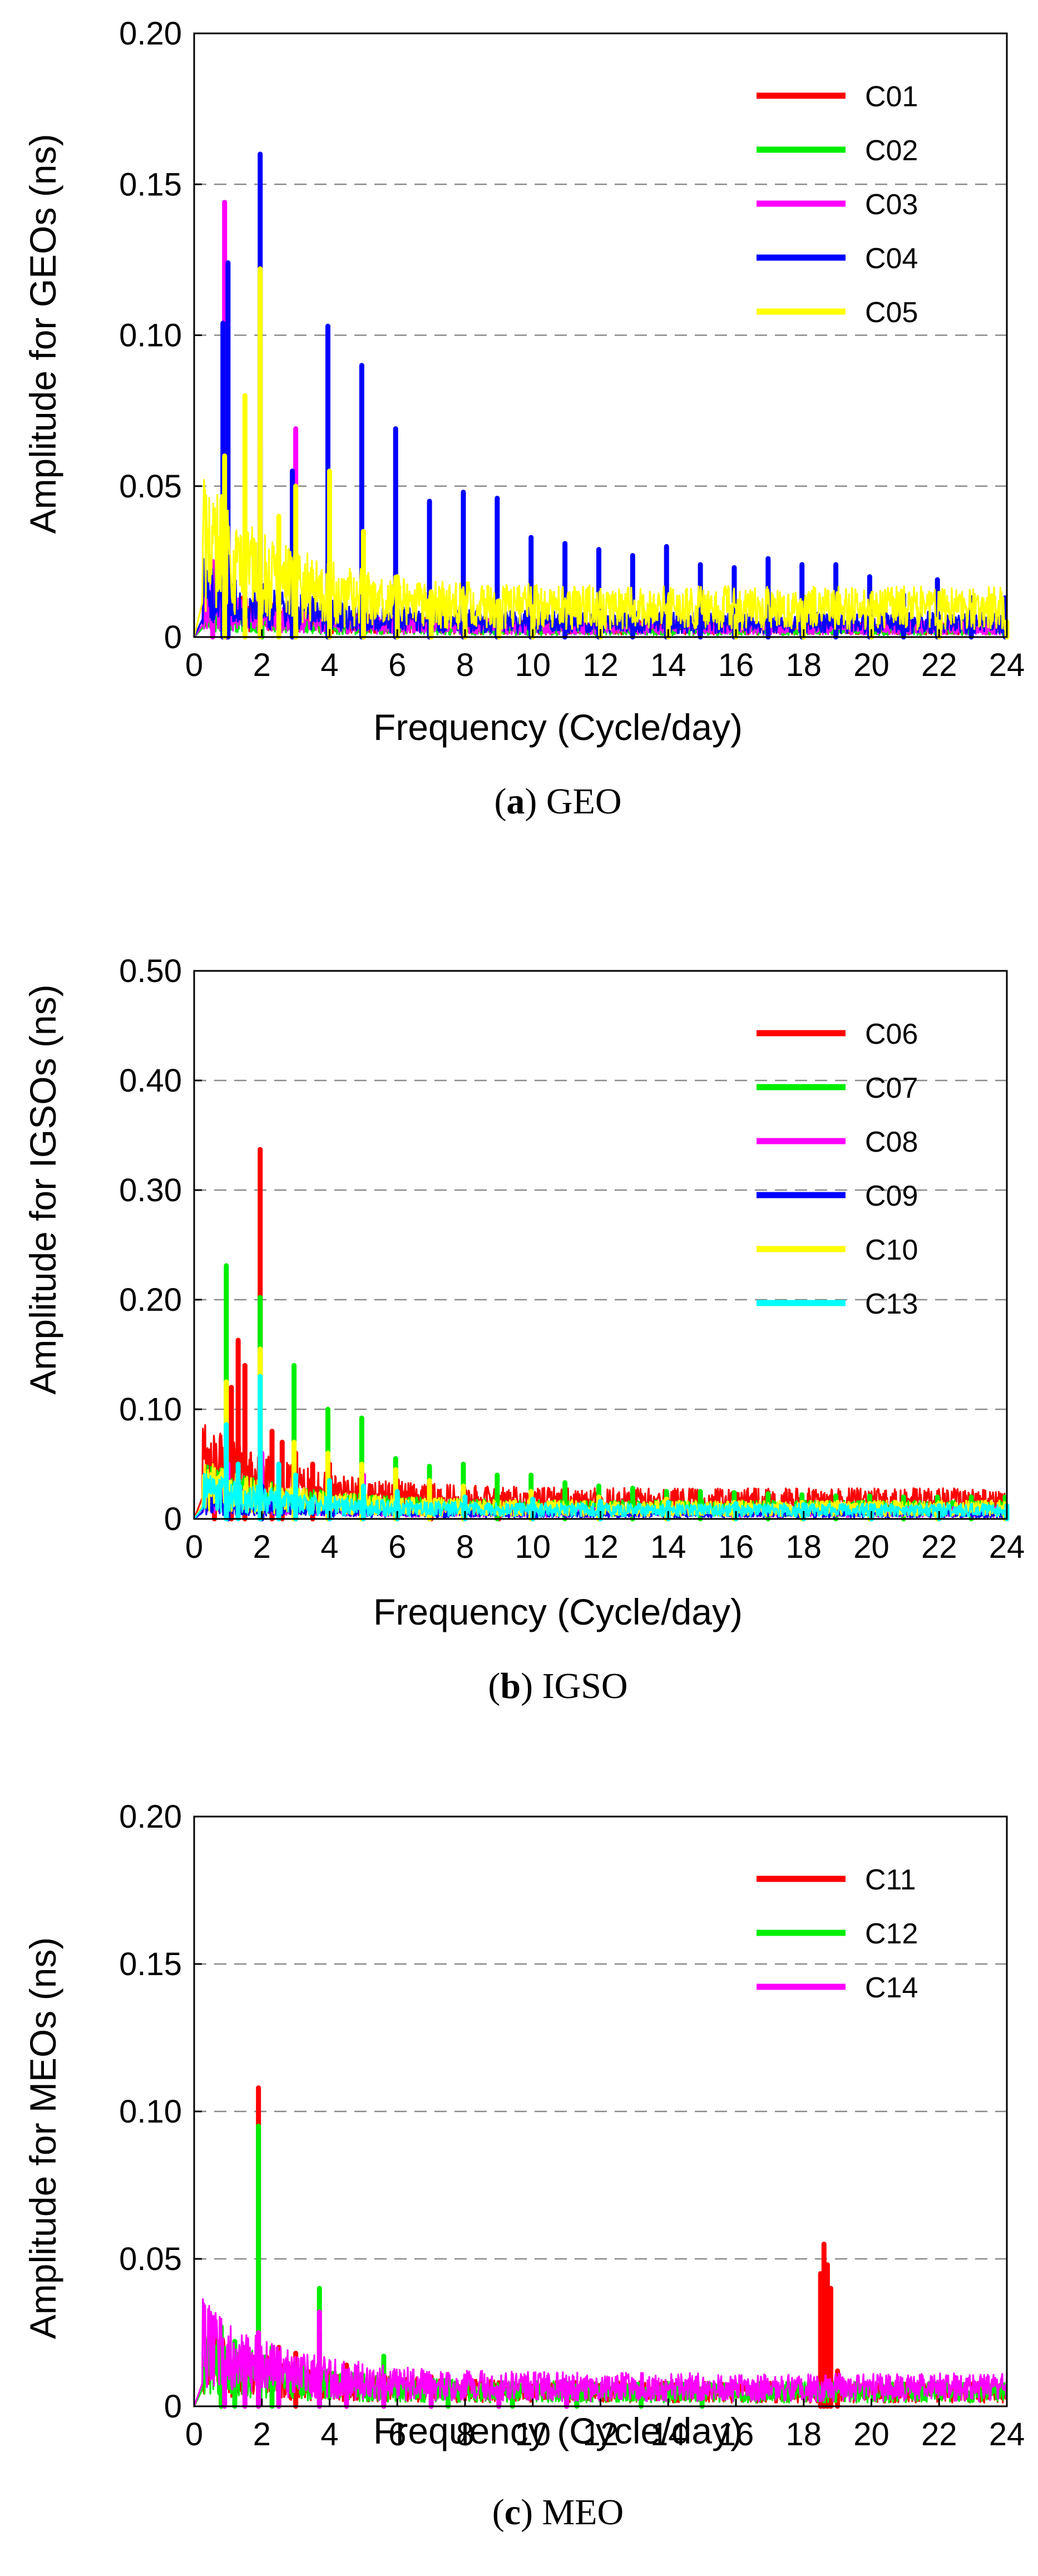  What do you see at coordinates (837, 205) in the screenshot?
I see `panel-a-legend: C01 C02 C03 C04 C05` at bounding box center [837, 205].